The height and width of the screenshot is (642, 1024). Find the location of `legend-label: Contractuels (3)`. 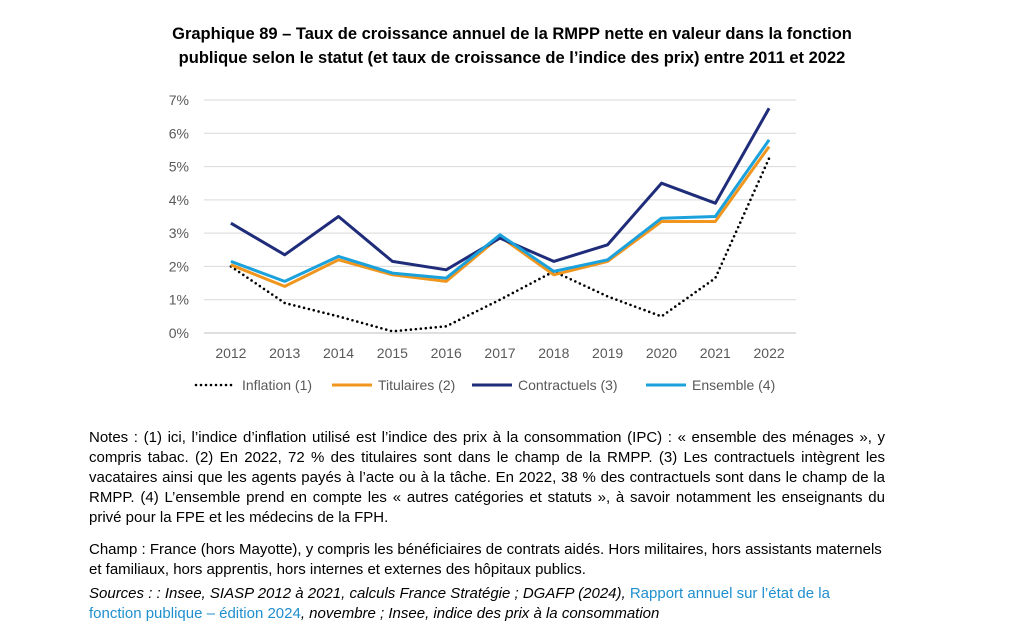

legend-label: Contractuels (3) is located at coordinates (568, 385).